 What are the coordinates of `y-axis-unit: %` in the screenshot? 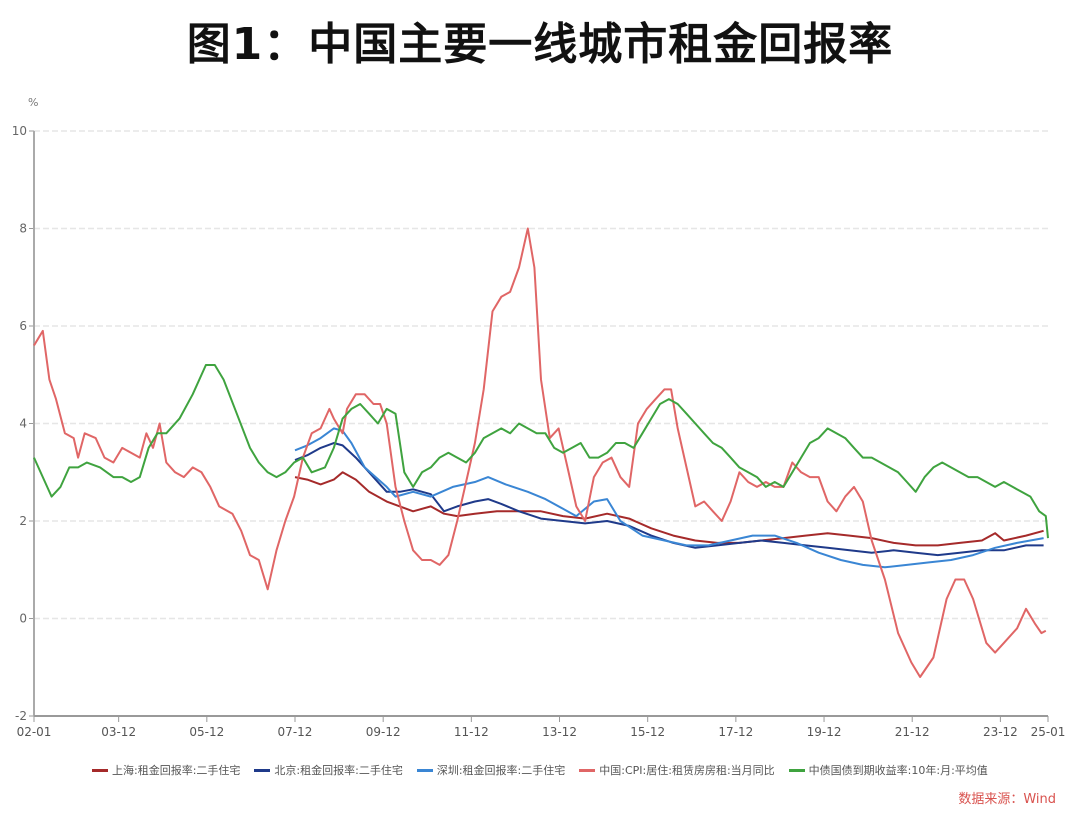 It's located at (33, 102).